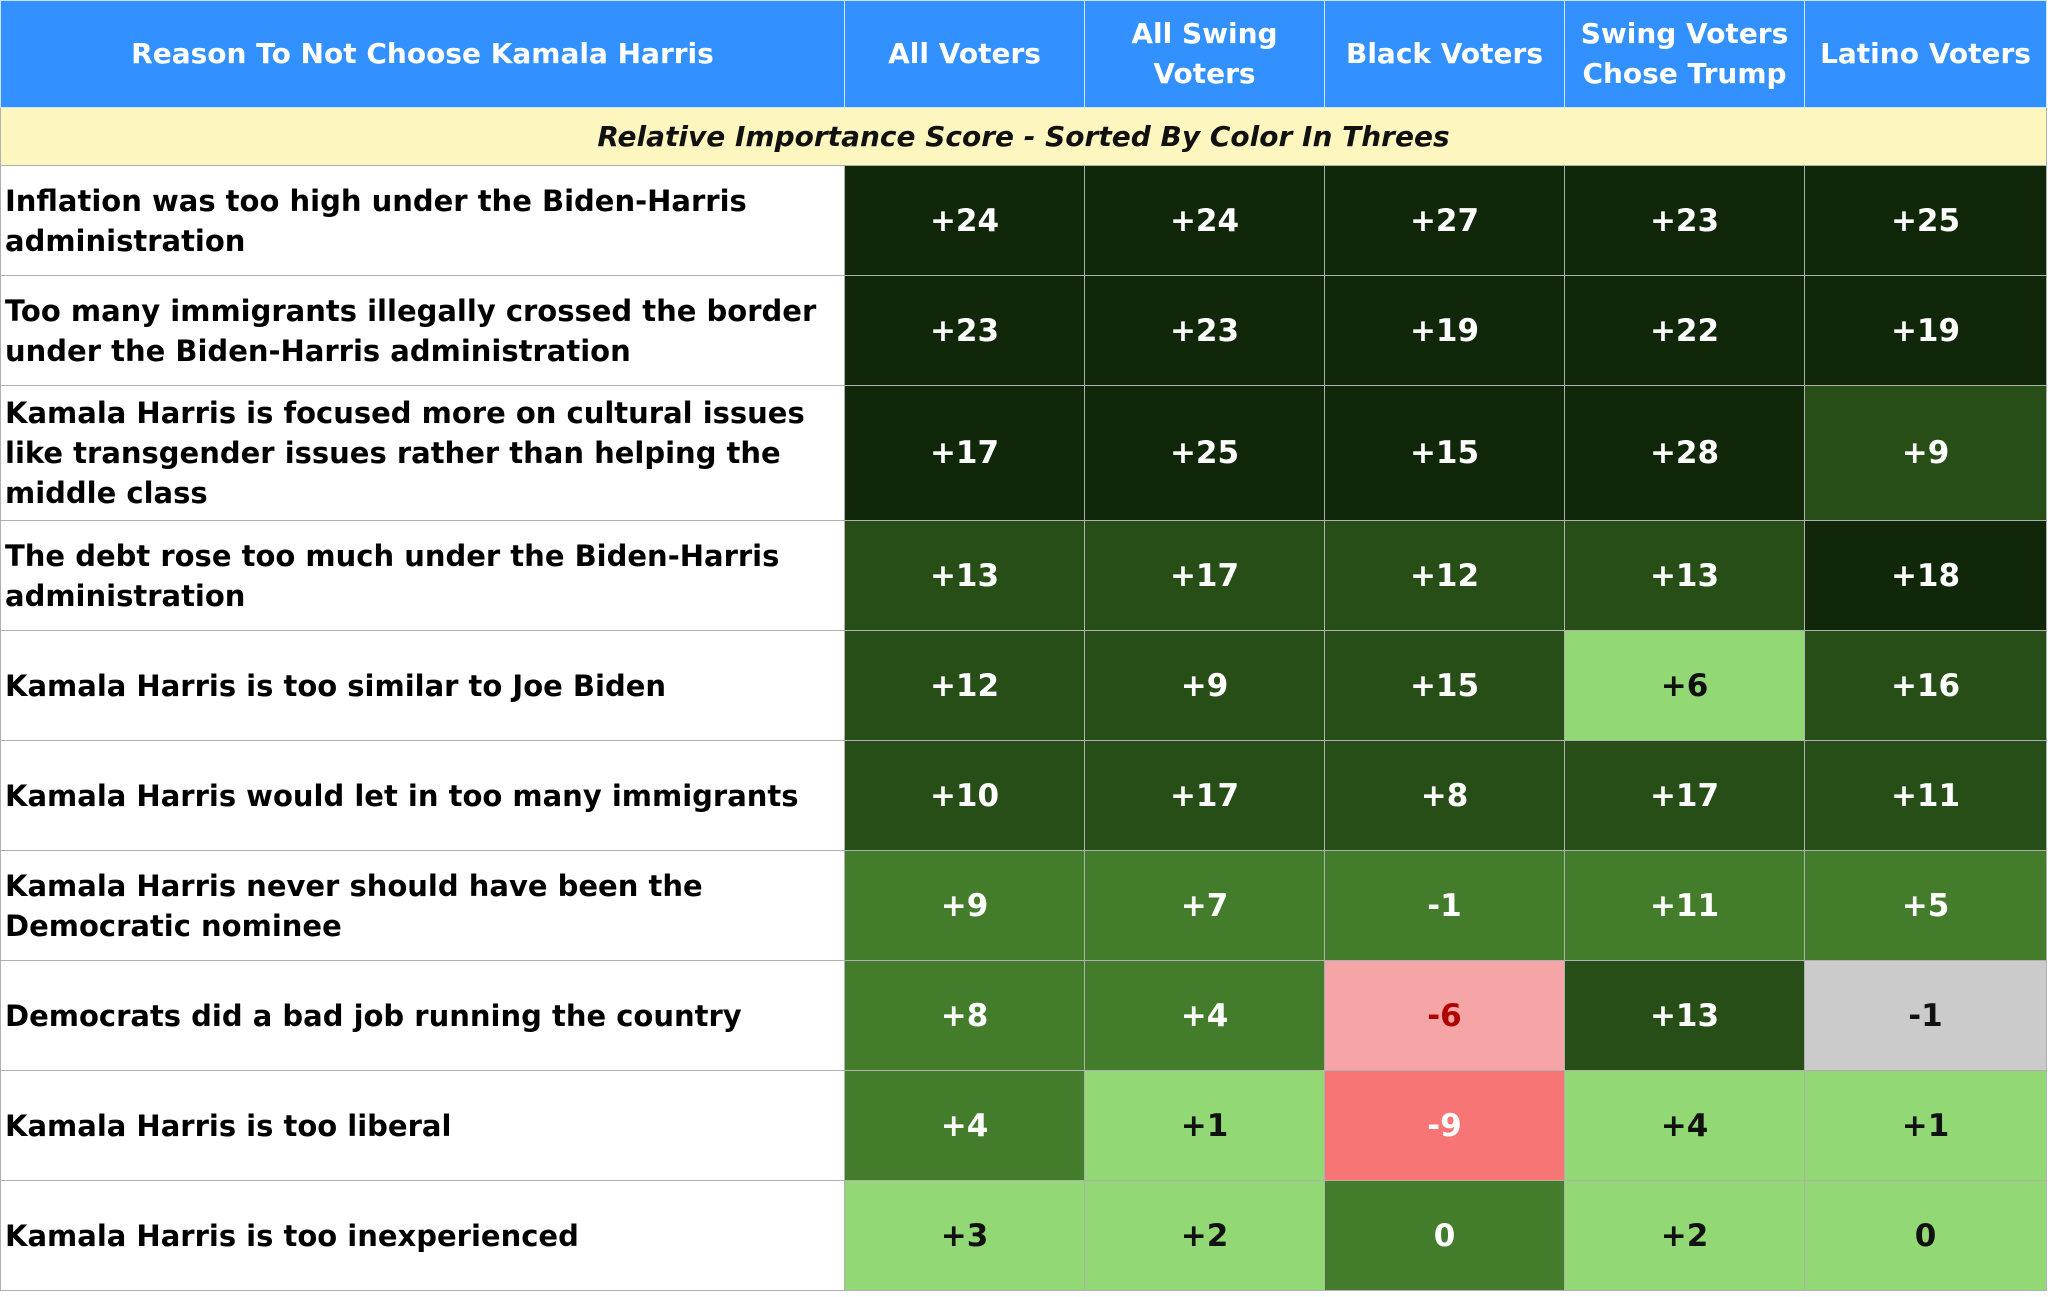 The image size is (2048, 1297). I want to click on score-cell-swing-voters-chose-trump: +6, so click(1684, 685).